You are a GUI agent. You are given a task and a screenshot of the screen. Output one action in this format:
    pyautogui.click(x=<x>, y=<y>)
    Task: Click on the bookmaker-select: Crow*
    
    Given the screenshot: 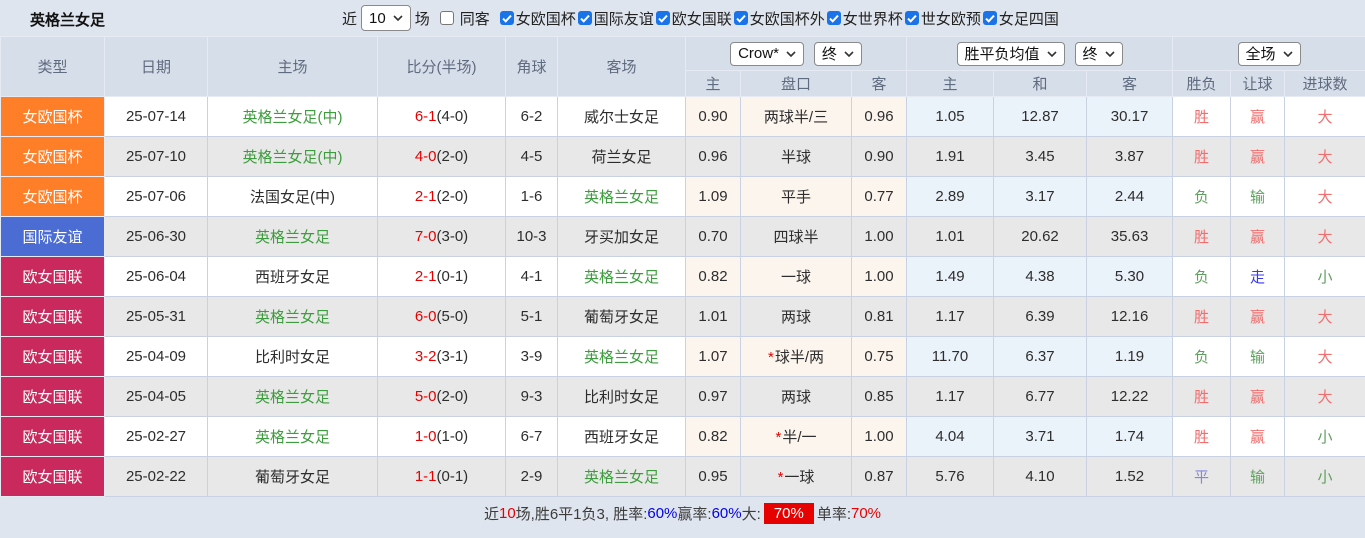 What is the action you would take?
    pyautogui.click(x=767, y=53)
    